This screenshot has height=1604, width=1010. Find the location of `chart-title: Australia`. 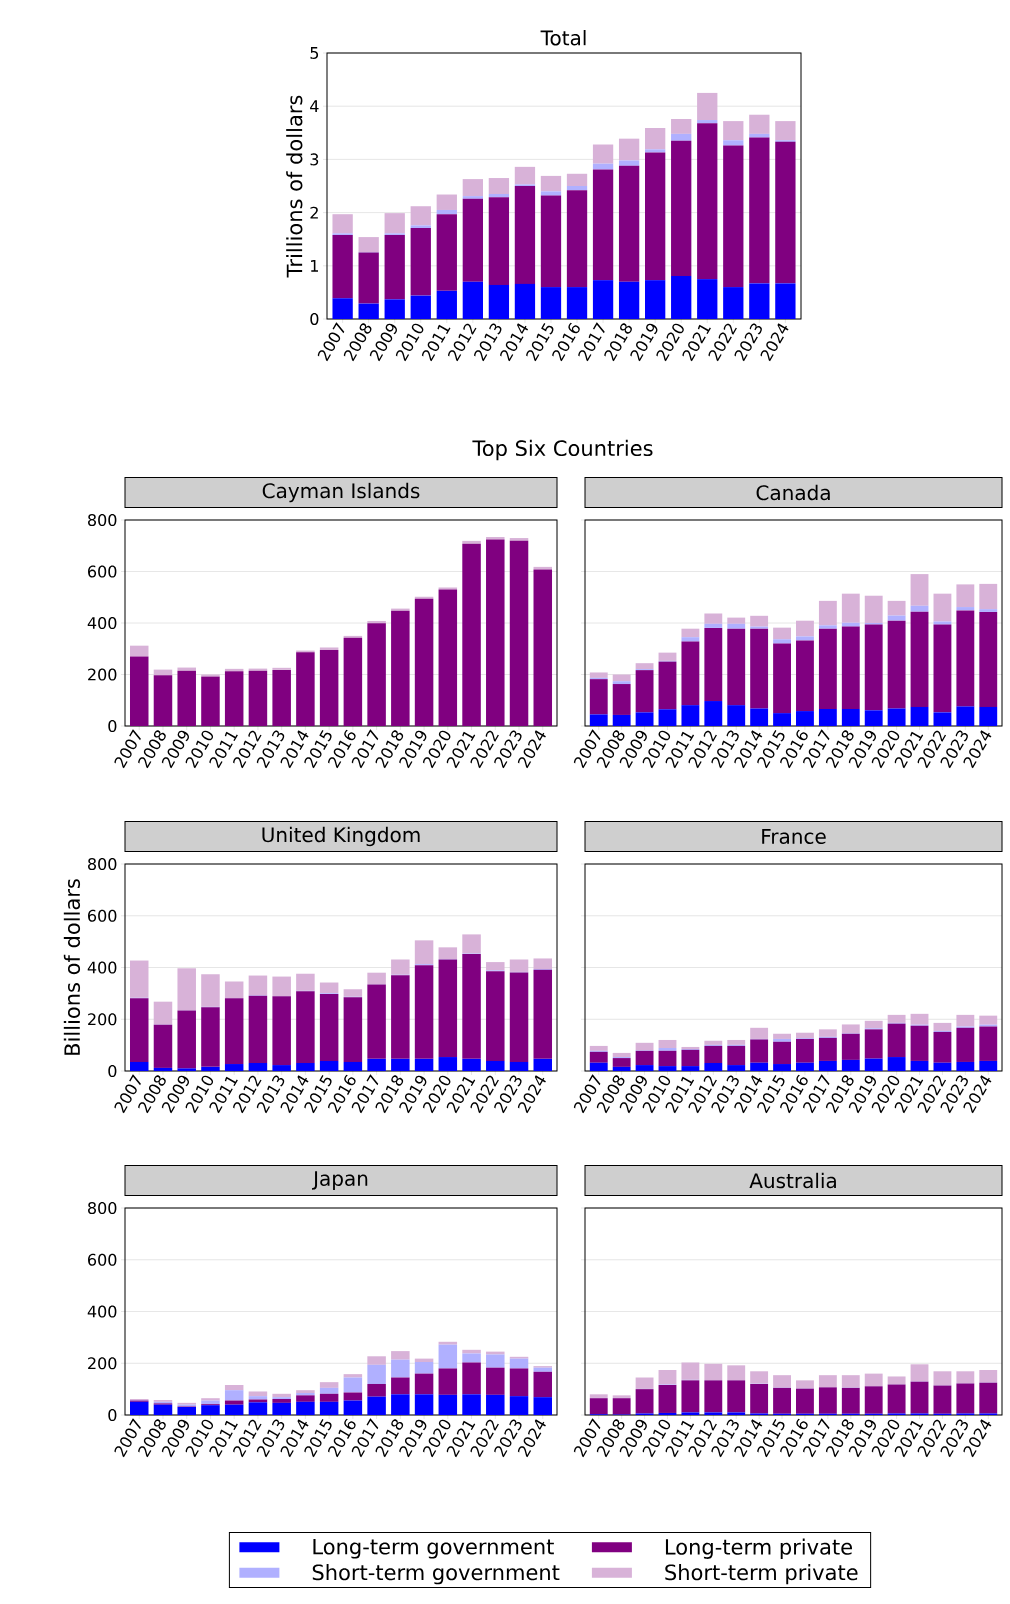

chart-title: Australia is located at coordinates (792, 1180).